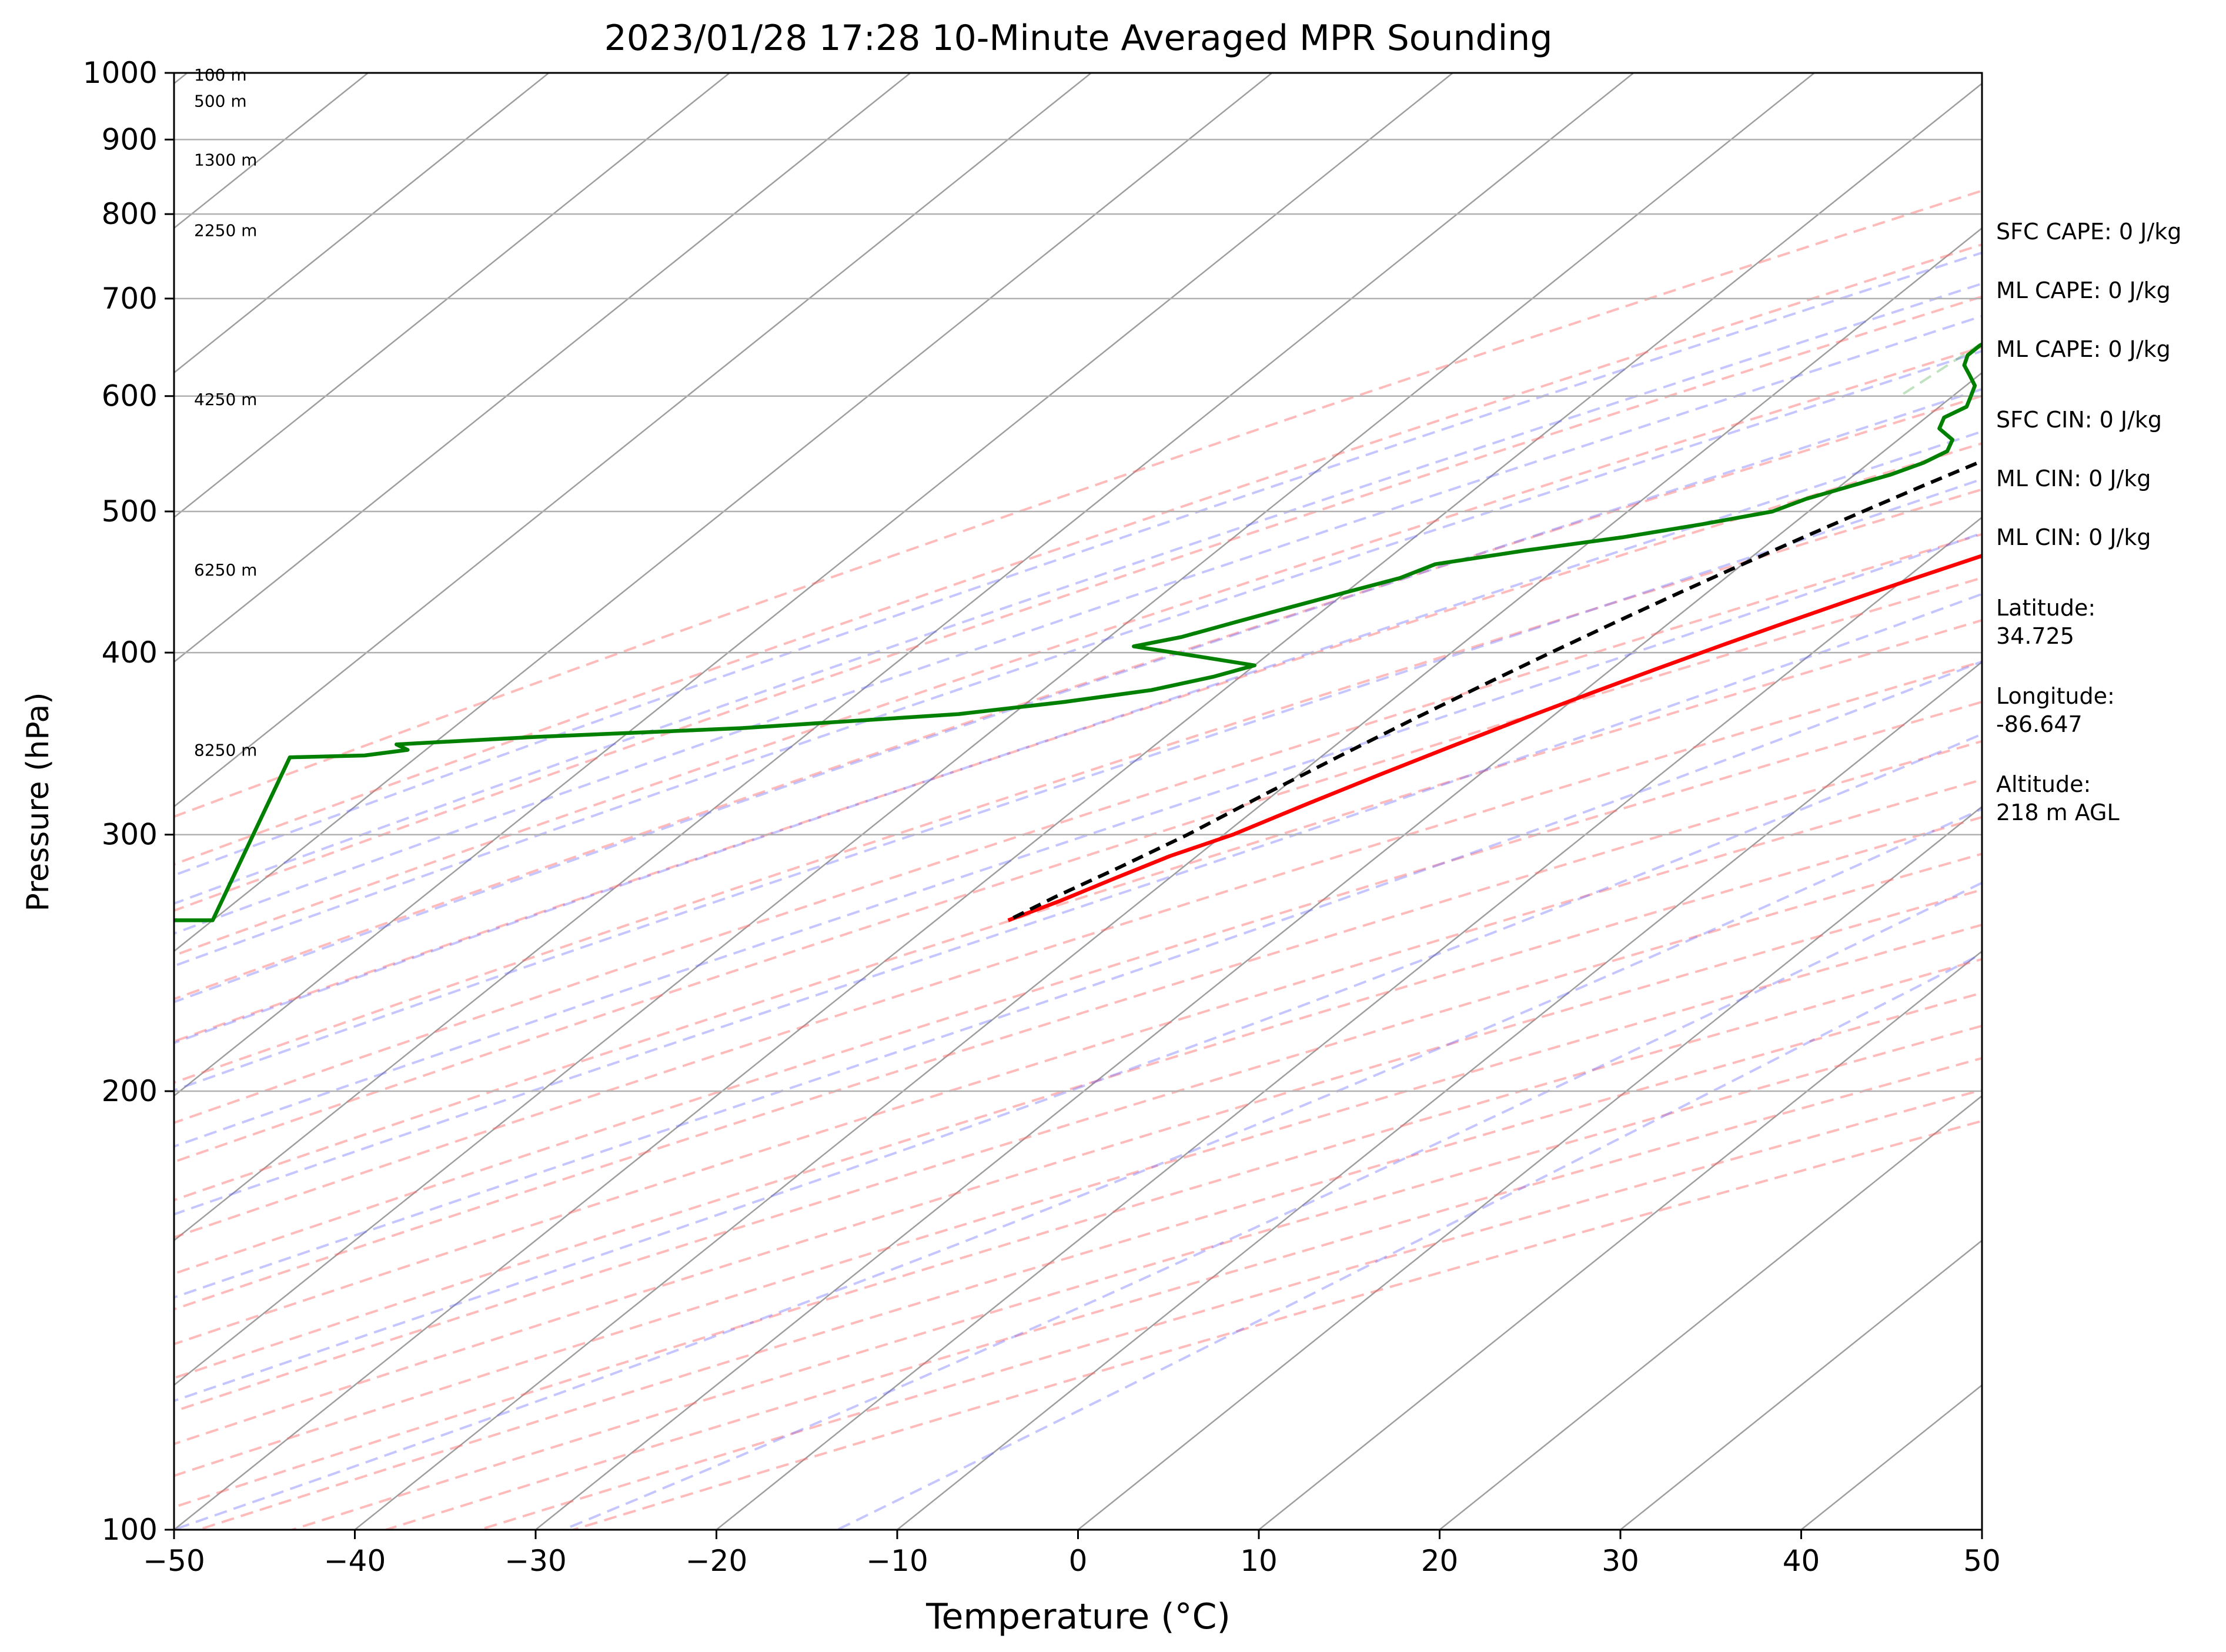  Describe the element at coordinates (130, 299) in the screenshot. I see `y-tick-label: 700` at that location.